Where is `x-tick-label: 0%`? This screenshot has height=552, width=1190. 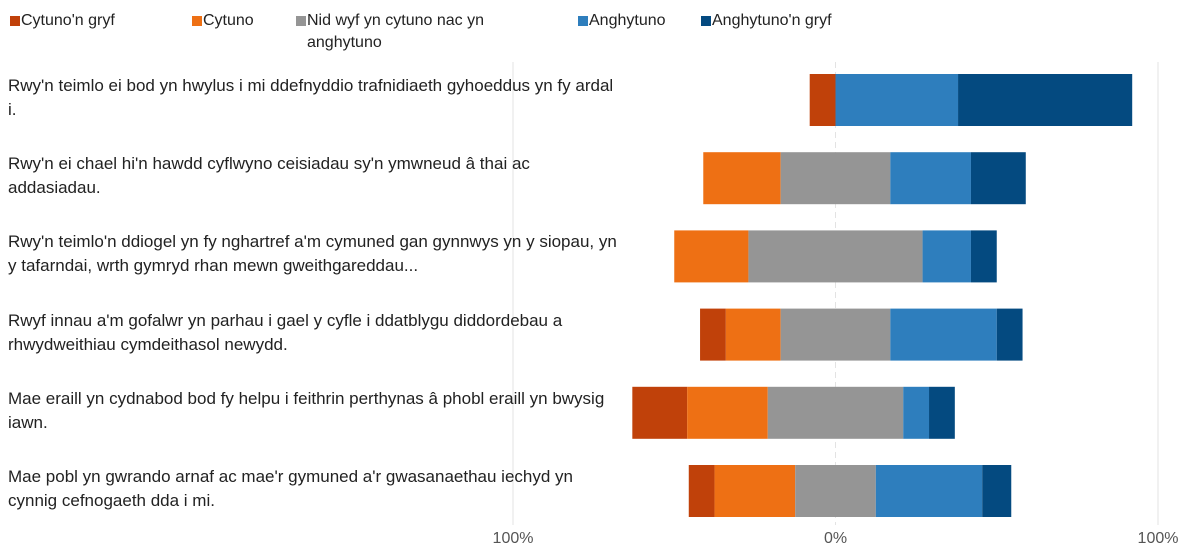 x-tick-label: 0% is located at coordinates (835, 538).